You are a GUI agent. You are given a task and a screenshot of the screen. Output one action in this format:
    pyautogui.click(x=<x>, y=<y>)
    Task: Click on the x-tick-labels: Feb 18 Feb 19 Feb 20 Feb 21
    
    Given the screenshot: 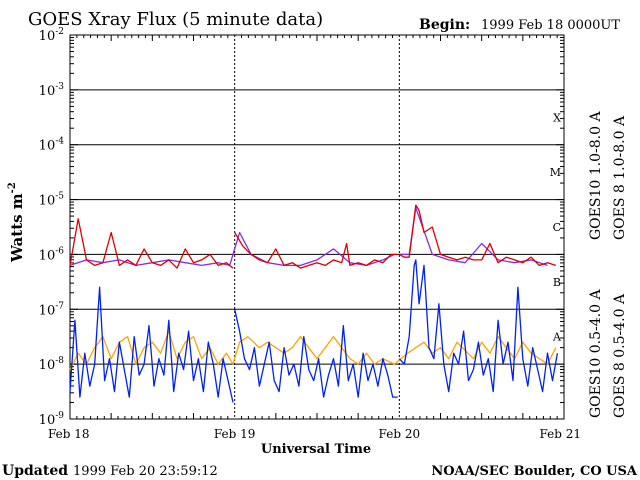 What is the action you would take?
    pyautogui.click(x=314, y=434)
    